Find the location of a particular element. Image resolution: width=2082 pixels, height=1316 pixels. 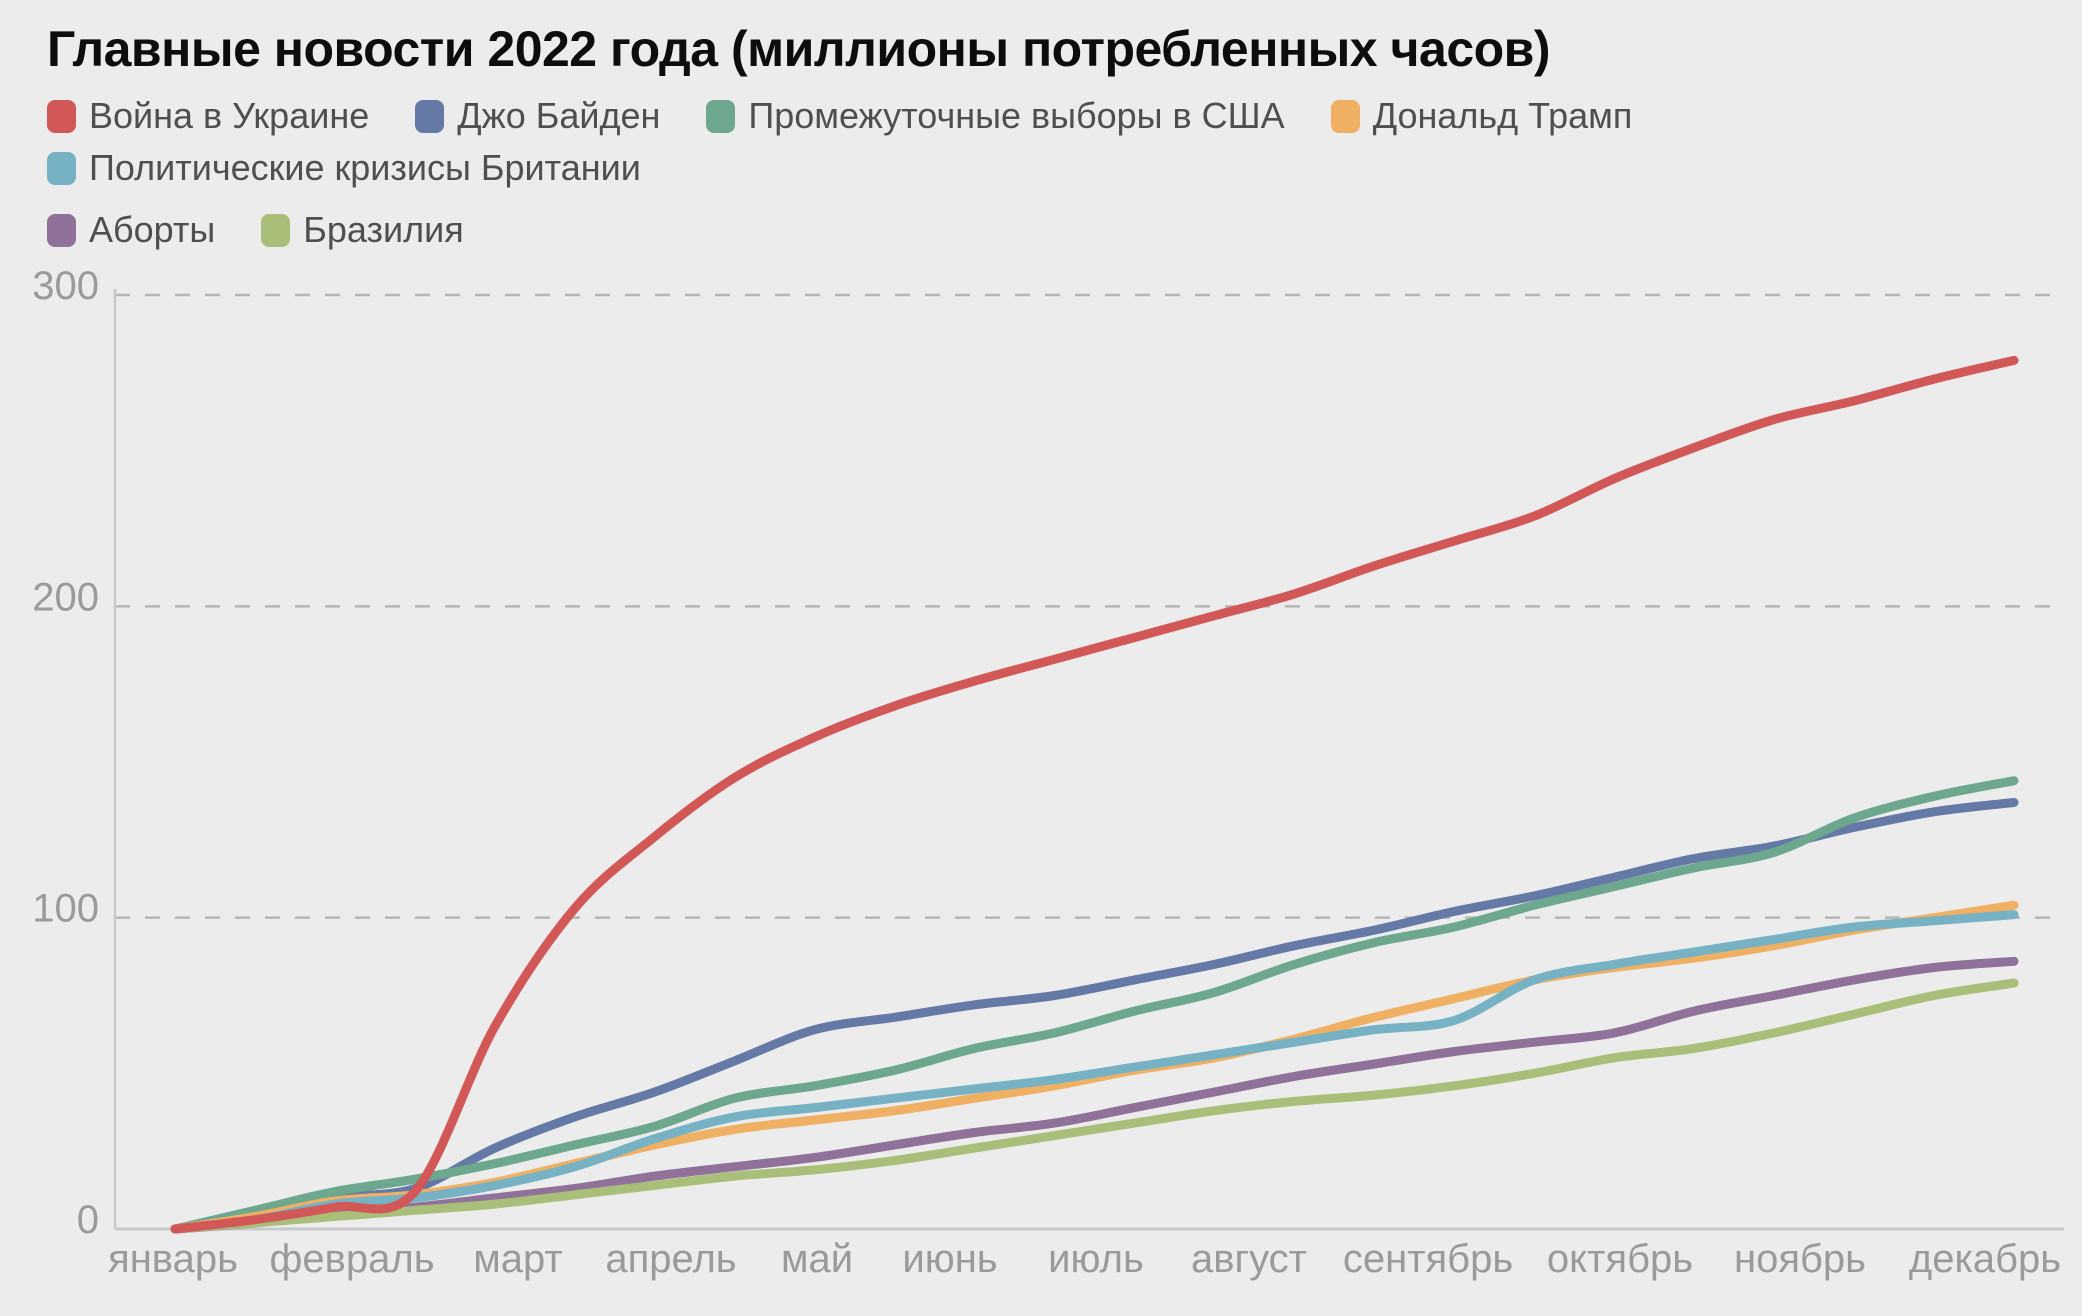

legend-label-war-ukraine: Война в Украине is located at coordinates (229, 115).